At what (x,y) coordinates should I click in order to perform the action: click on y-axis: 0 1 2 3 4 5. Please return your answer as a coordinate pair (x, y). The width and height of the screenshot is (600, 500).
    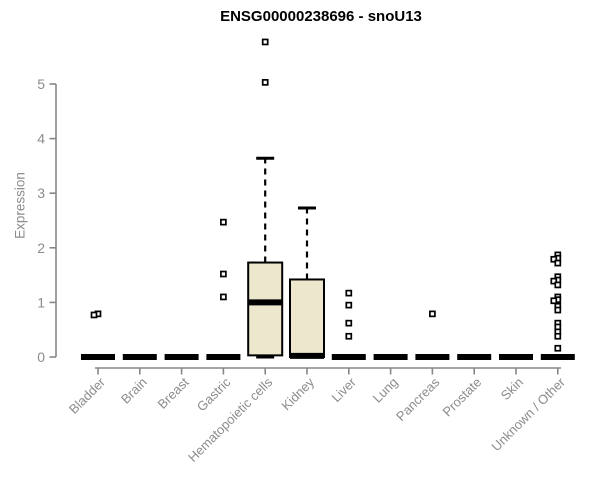
    Looking at the image, I should click on (47, 220).